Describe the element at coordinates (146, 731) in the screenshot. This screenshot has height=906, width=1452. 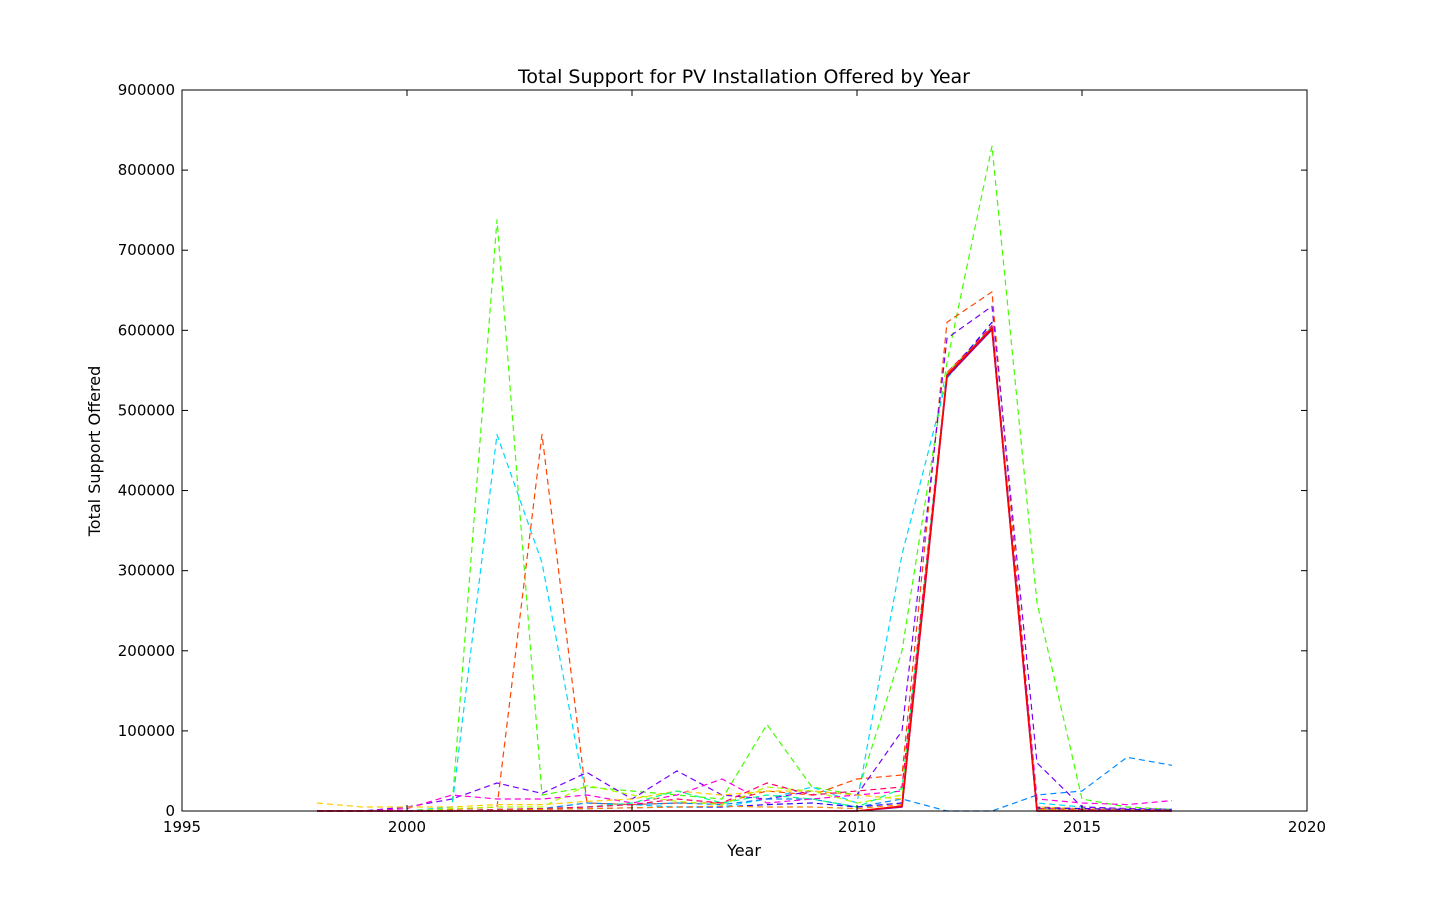
I see `y-tick-label: 100000` at that location.